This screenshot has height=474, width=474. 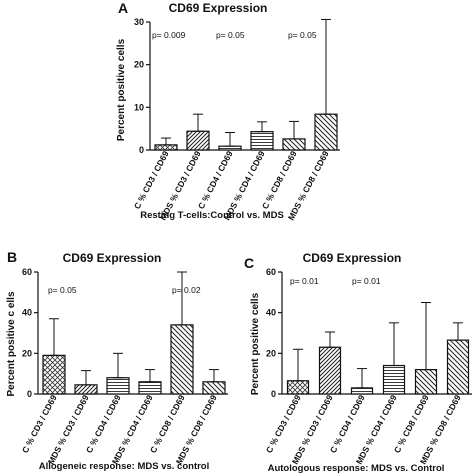 I want to click on x-axis-title: Autologous response: MDS vs. Control, so click(x=356, y=468).